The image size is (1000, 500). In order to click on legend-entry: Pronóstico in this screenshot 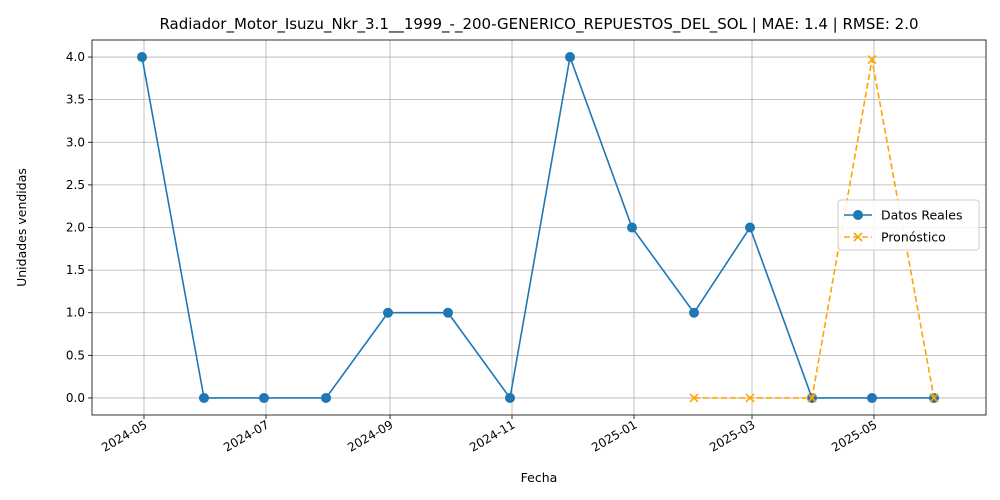, I will do `click(895, 237)`.